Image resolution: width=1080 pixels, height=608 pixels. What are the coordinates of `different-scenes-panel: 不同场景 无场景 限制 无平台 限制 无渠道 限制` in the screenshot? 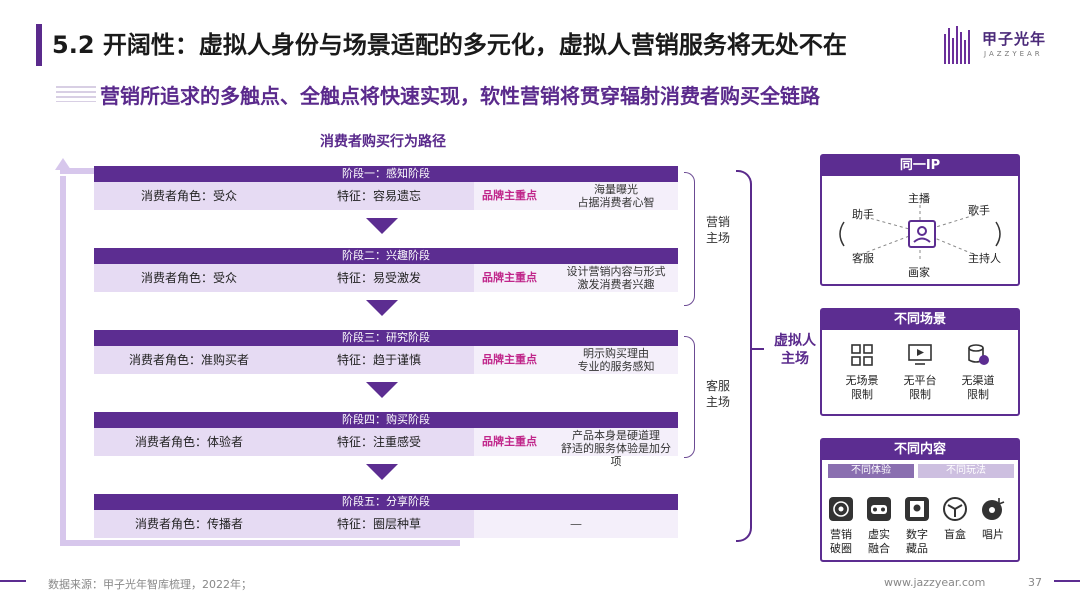 It's located at (920, 362).